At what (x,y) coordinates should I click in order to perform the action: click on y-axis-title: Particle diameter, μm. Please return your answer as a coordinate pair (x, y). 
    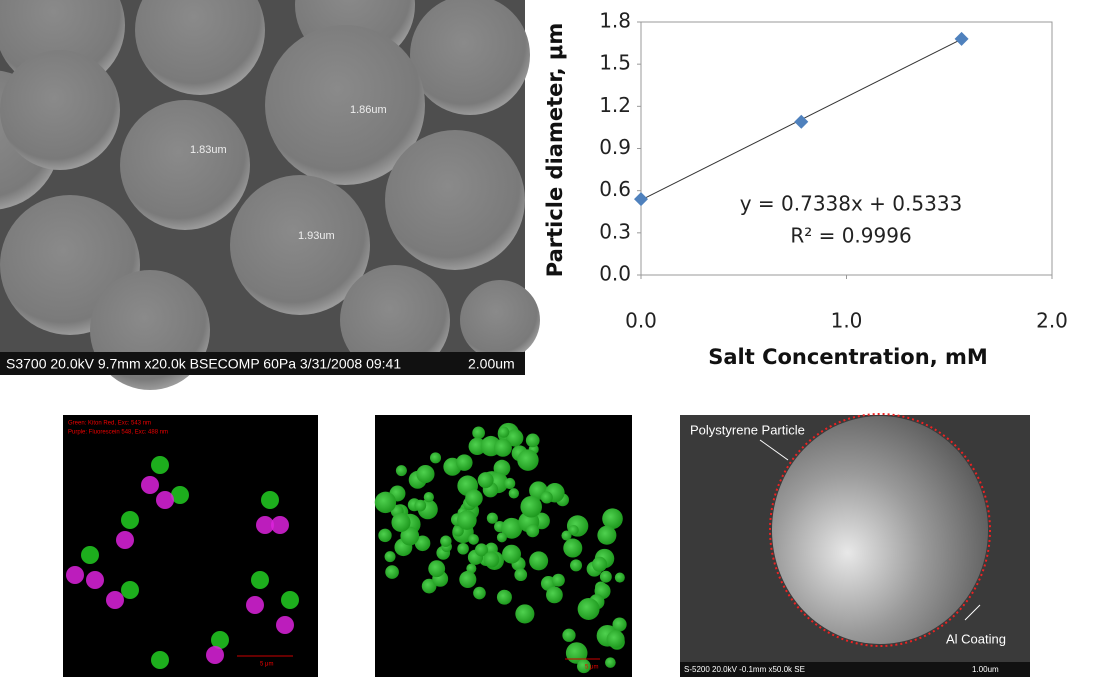
    Looking at the image, I should click on (555, 150).